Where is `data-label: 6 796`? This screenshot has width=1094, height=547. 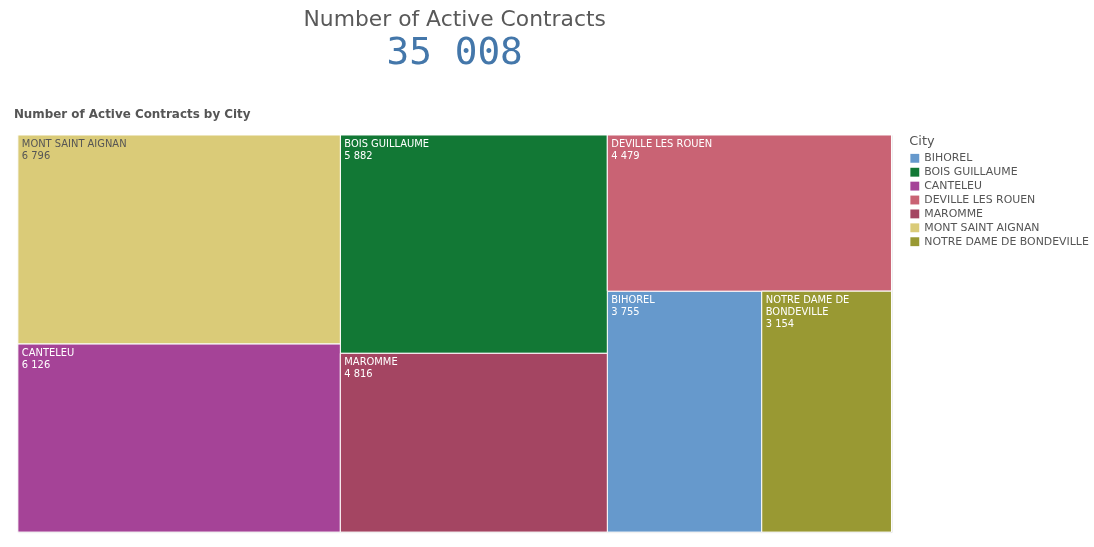 data-label: 6 796 is located at coordinates (36, 155).